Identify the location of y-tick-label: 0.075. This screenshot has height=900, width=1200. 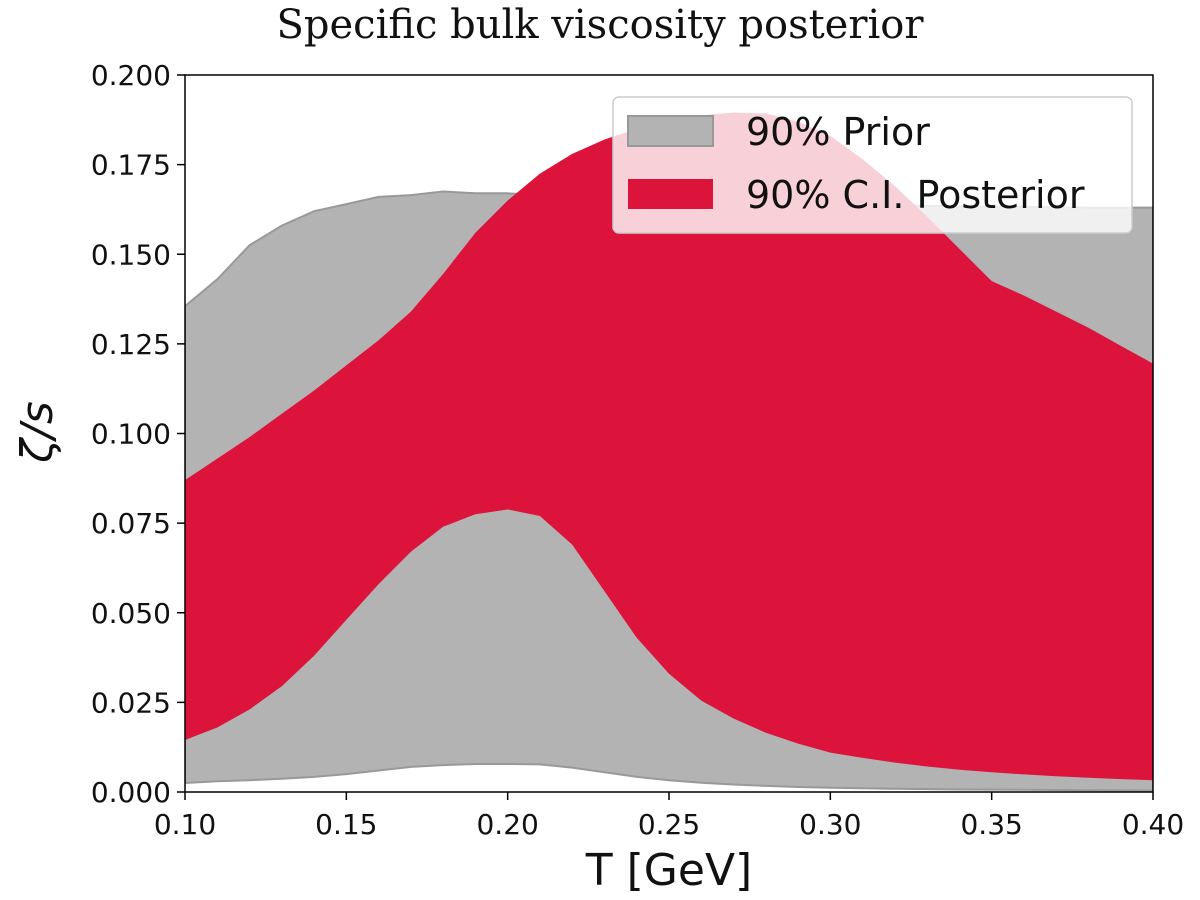
(131, 523).